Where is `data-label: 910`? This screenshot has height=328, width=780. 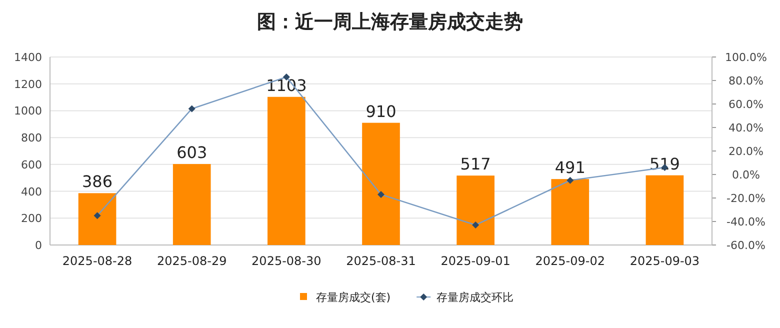 data-label: 910 is located at coordinates (381, 111).